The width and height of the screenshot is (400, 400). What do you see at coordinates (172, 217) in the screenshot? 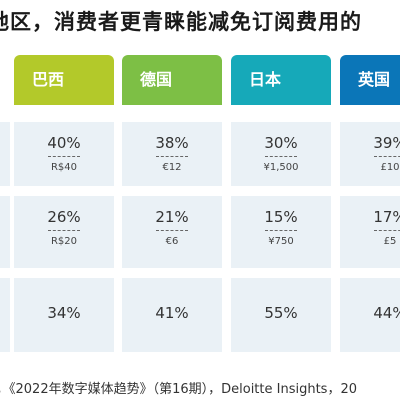
I see `percentage: 21%` at bounding box center [172, 217].